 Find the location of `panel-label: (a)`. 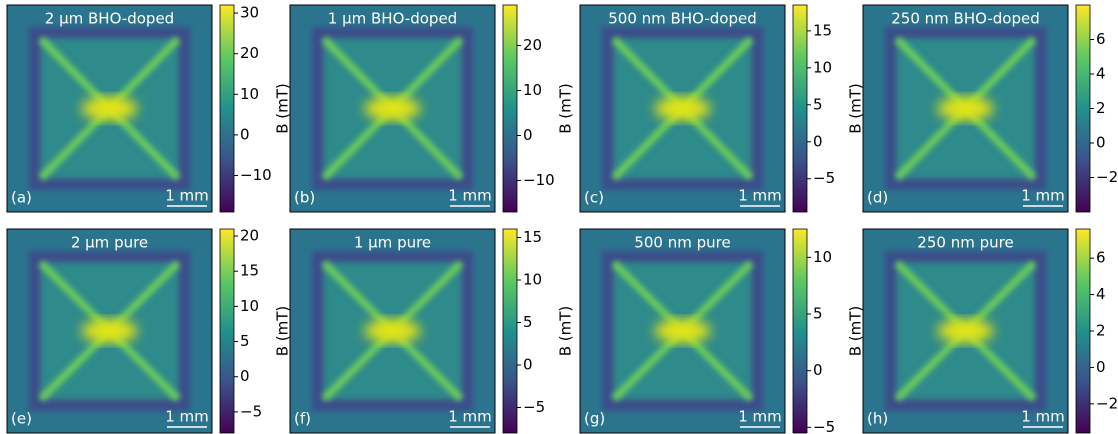

panel-label: (a) is located at coordinates (21, 198).